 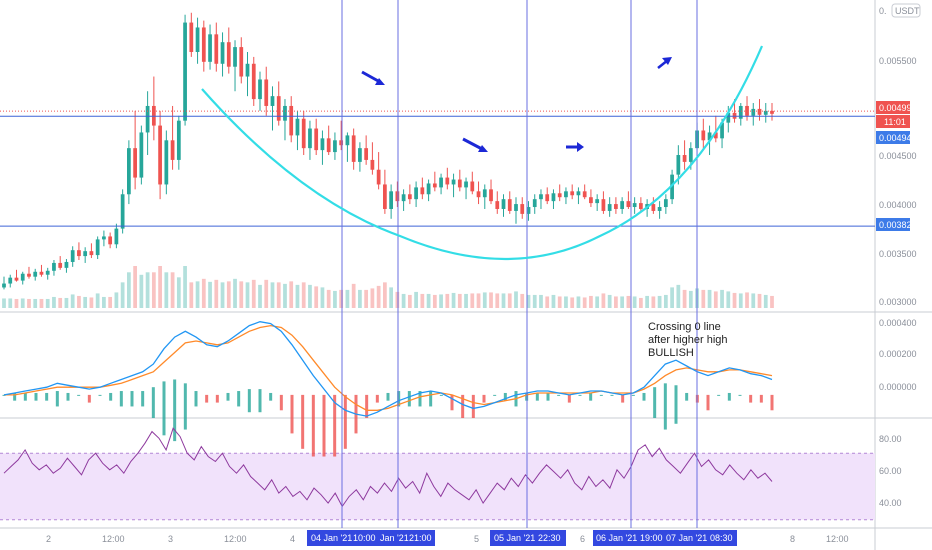 What do you see at coordinates (388, 467) in the screenshot?
I see `rsi-line` at bounding box center [388, 467].